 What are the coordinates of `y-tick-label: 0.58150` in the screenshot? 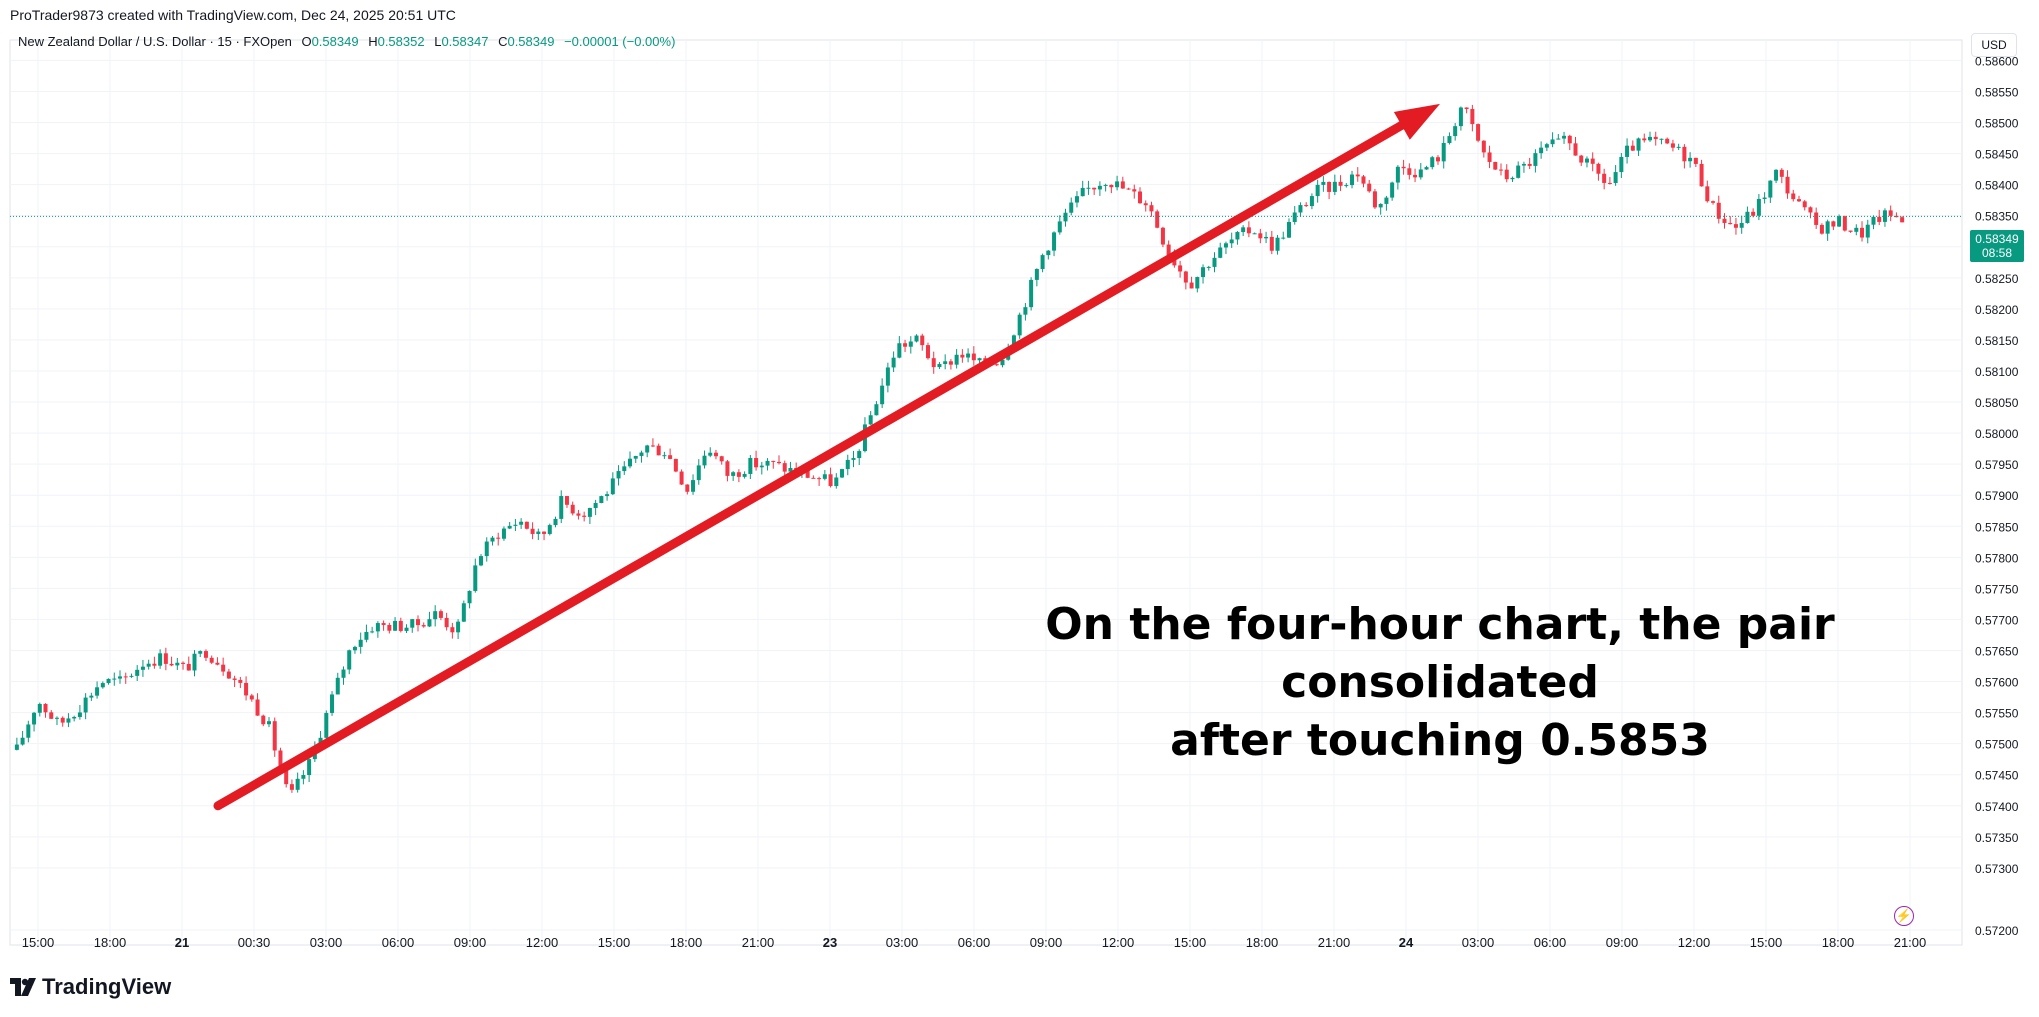 It's located at (1997, 341).